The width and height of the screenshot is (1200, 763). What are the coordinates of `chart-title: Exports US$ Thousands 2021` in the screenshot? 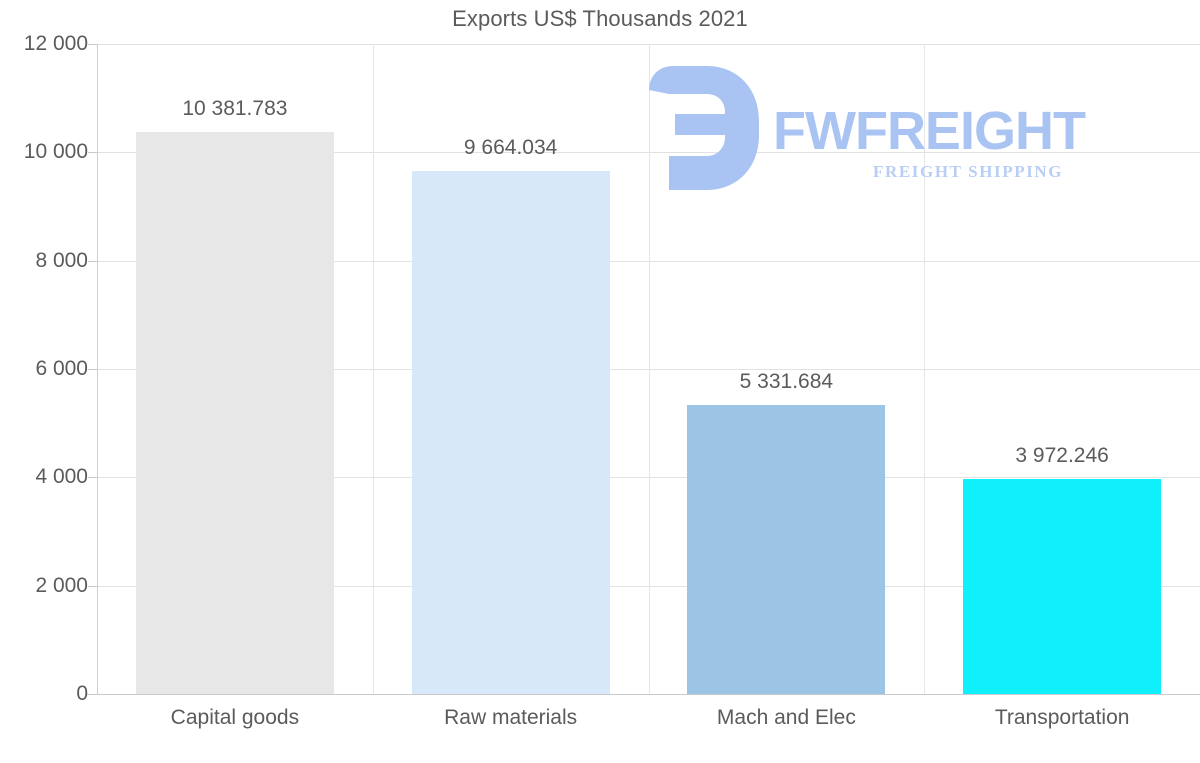 It's located at (600, 18).